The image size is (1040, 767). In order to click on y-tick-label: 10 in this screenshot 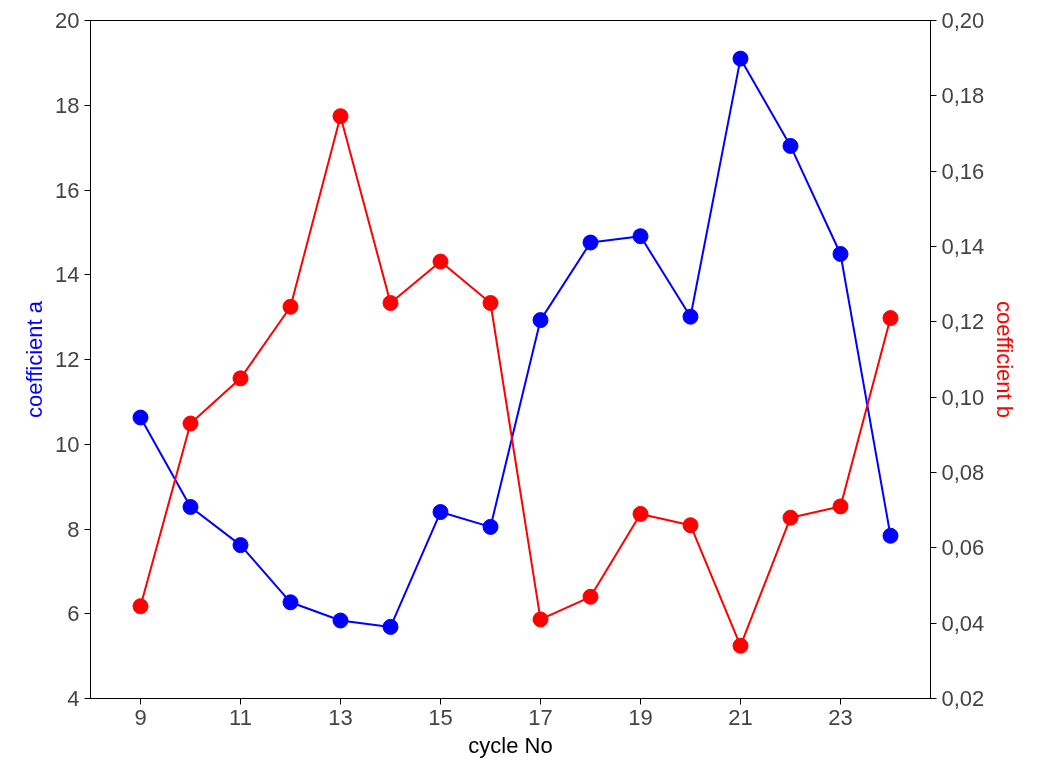, I will do `click(67, 444)`.